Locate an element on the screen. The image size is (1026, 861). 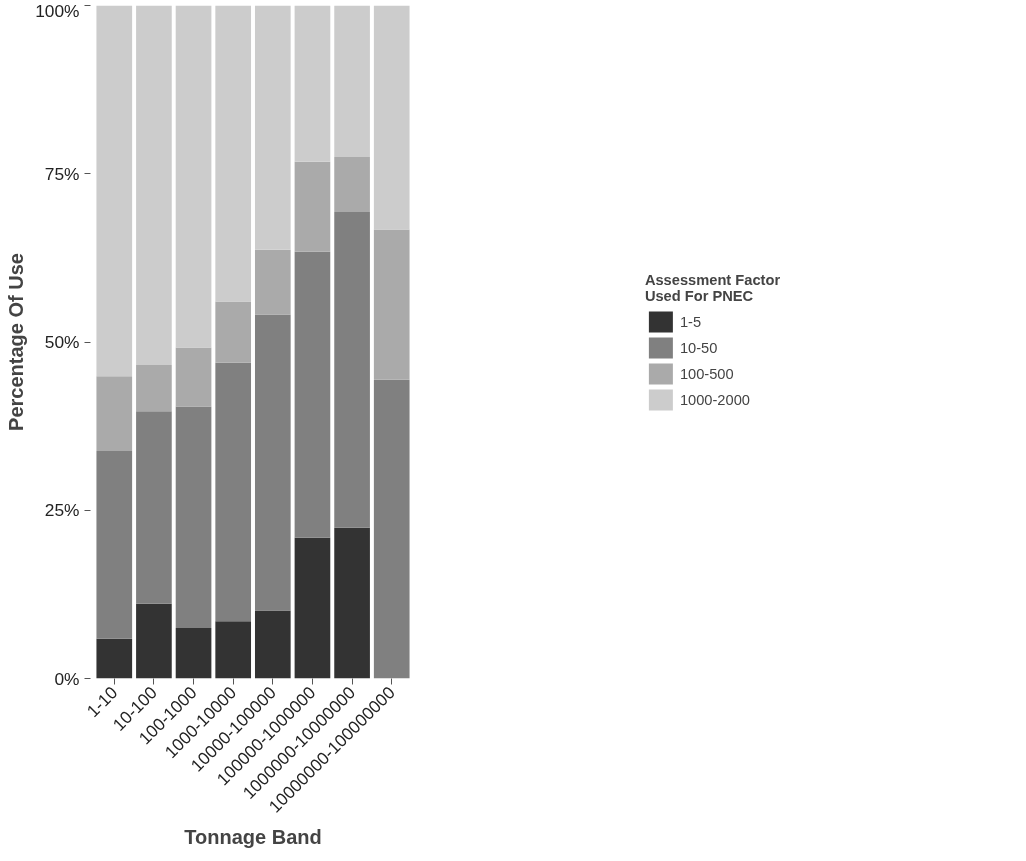
legend-title: Assessment Factor Used For PNEC is located at coordinates (712, 287).